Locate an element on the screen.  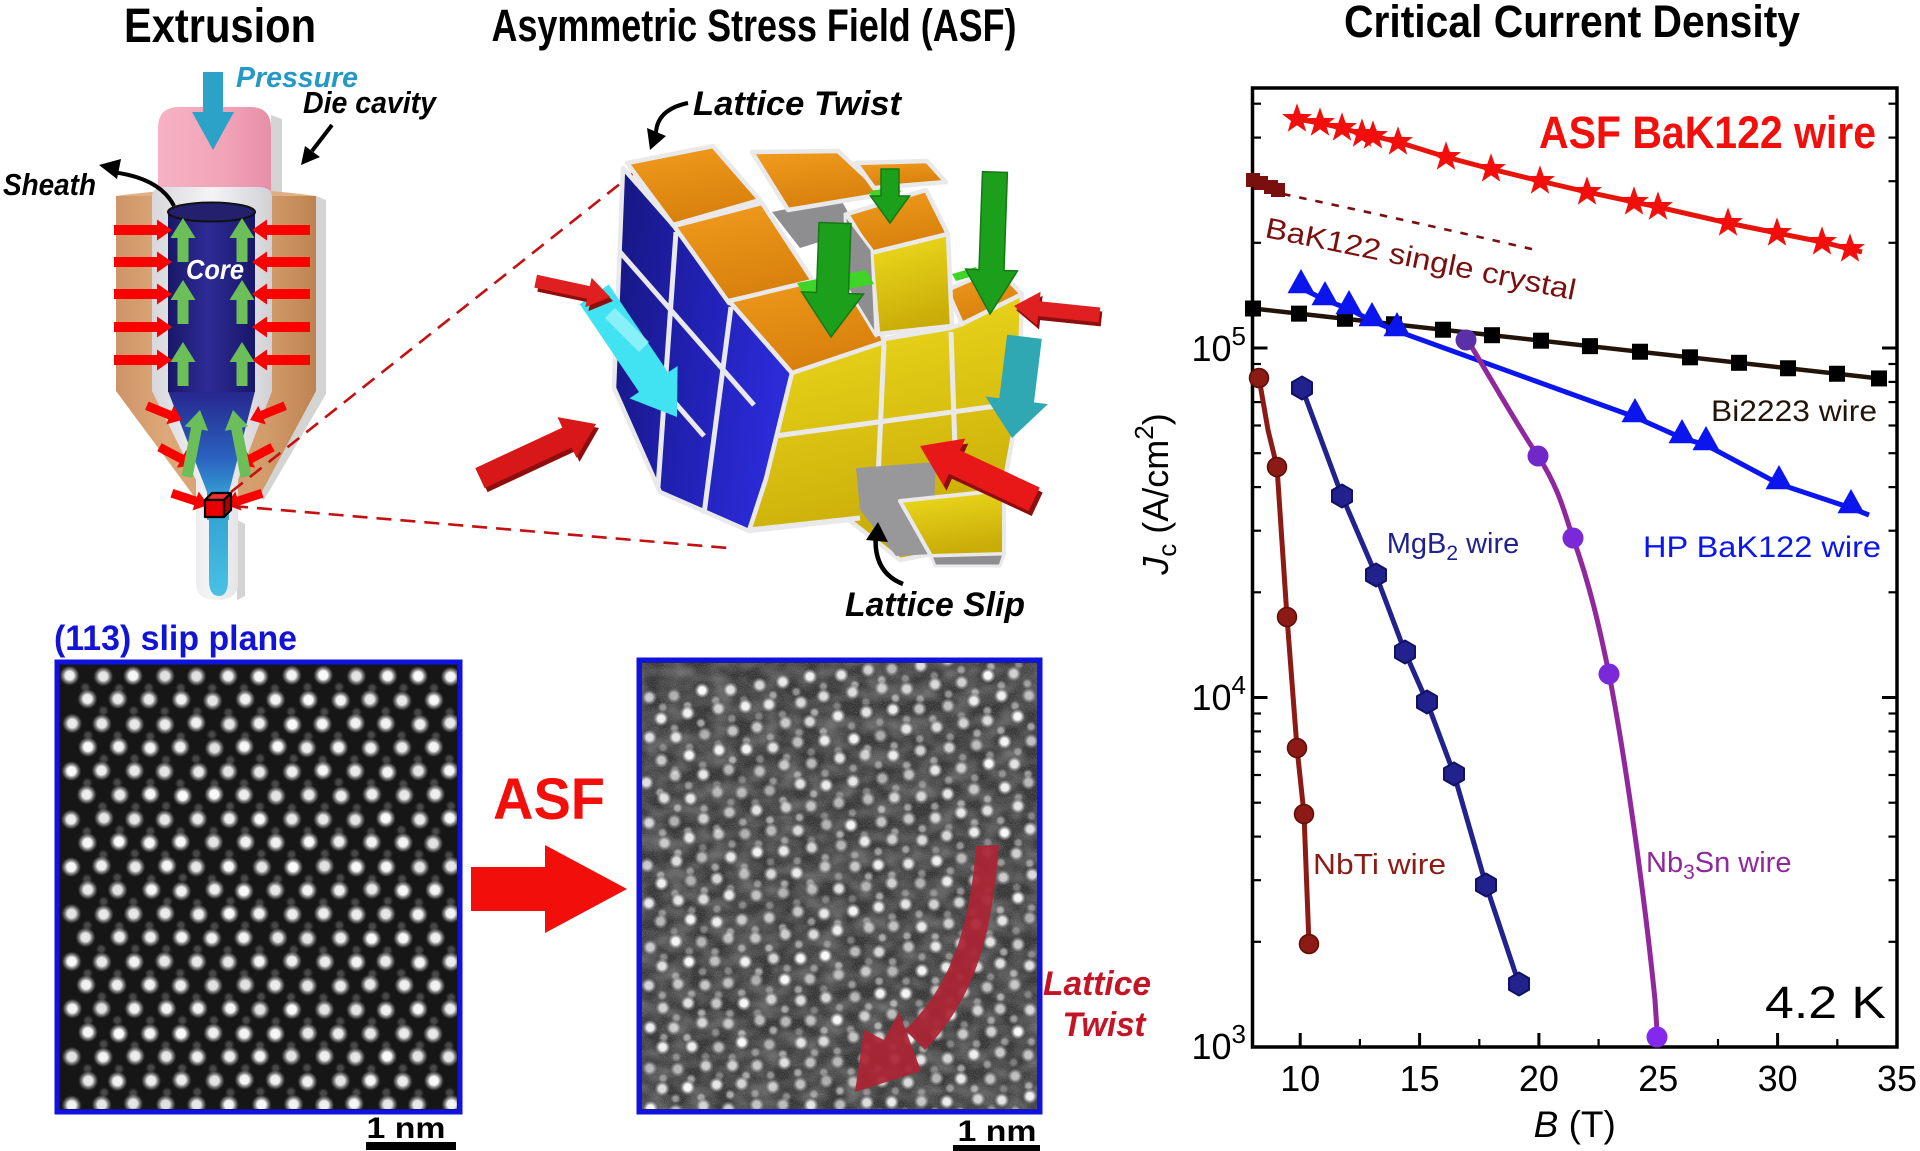
svg-text: Lattice Slip is located at coordinates (935, 605).